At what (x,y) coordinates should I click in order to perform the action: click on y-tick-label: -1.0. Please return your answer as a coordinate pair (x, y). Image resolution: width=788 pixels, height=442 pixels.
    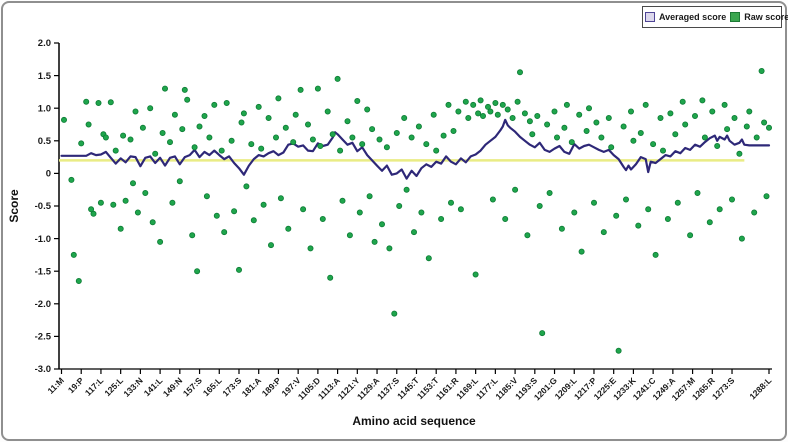
    Looking at the image, I should click on (43, 239).